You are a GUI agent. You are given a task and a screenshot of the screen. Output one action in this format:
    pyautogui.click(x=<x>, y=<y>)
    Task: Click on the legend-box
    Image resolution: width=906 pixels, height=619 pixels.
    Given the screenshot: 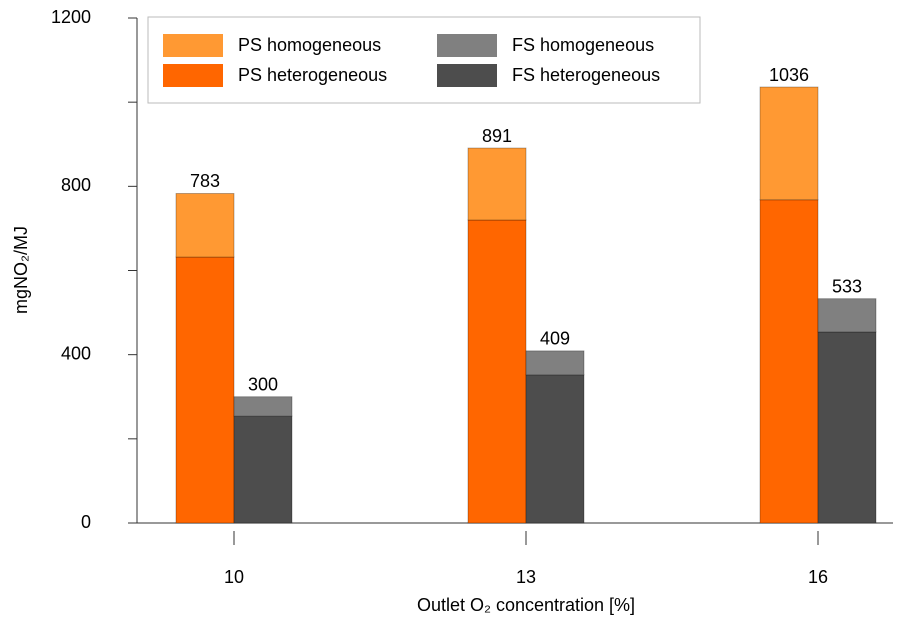 What is the action you would take?
    pyautogui.click(x=424, y=60)
    